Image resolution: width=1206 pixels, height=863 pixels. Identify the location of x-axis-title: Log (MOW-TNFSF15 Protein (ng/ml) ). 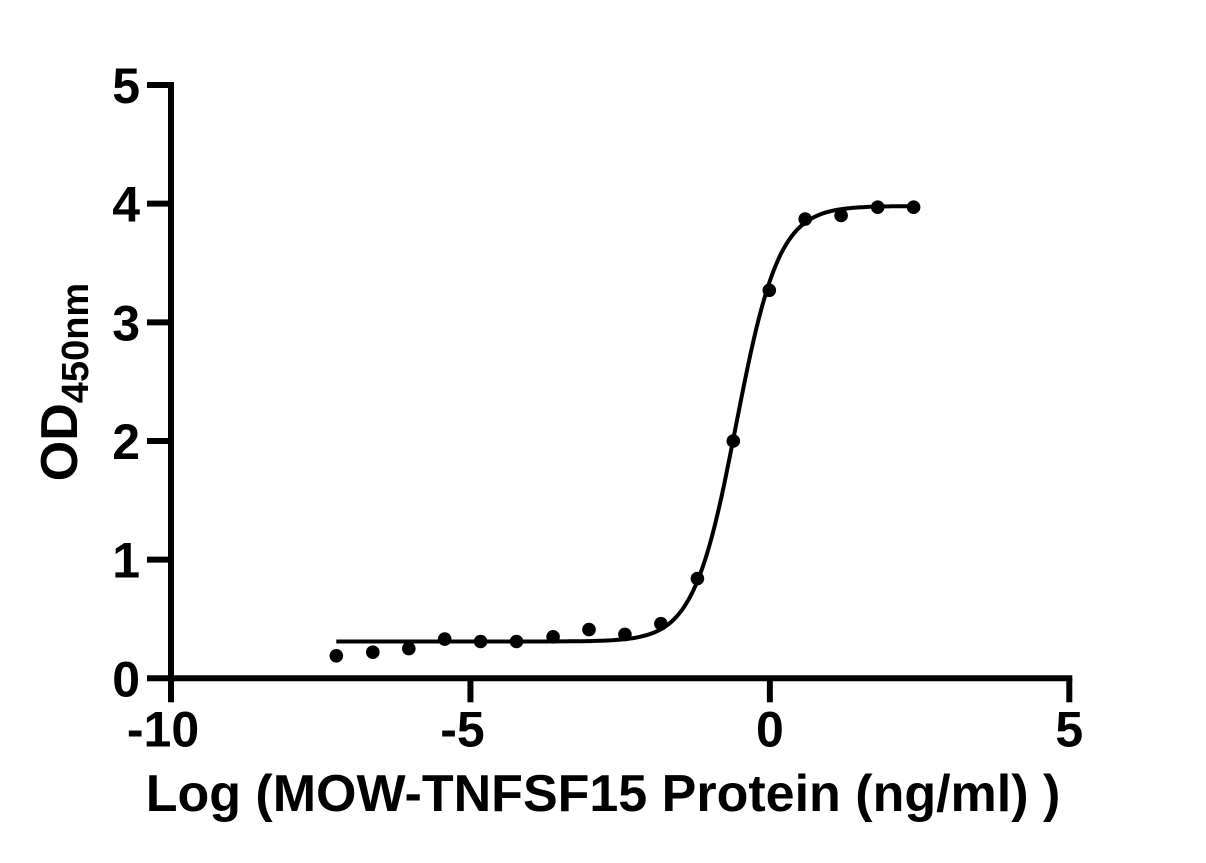
(603, 794).